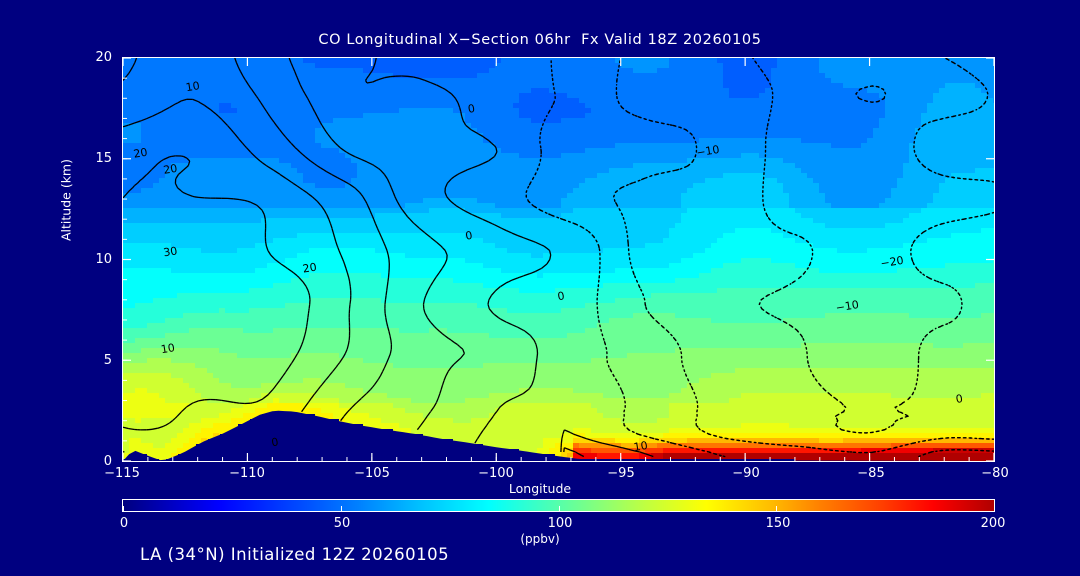 Image resolution: width=1080 pixels, height=576 pixels. I want to click on x-tick-label: −100, so click(496, 473).